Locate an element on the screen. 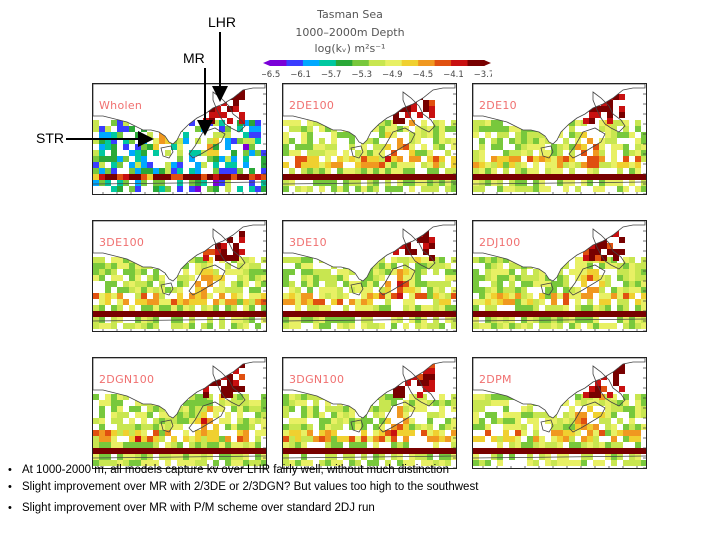 Image resolution: width=720 pixels, height=540 pixels. colorbar-tick-label: −6.1 is located at coordinates (300, 75).